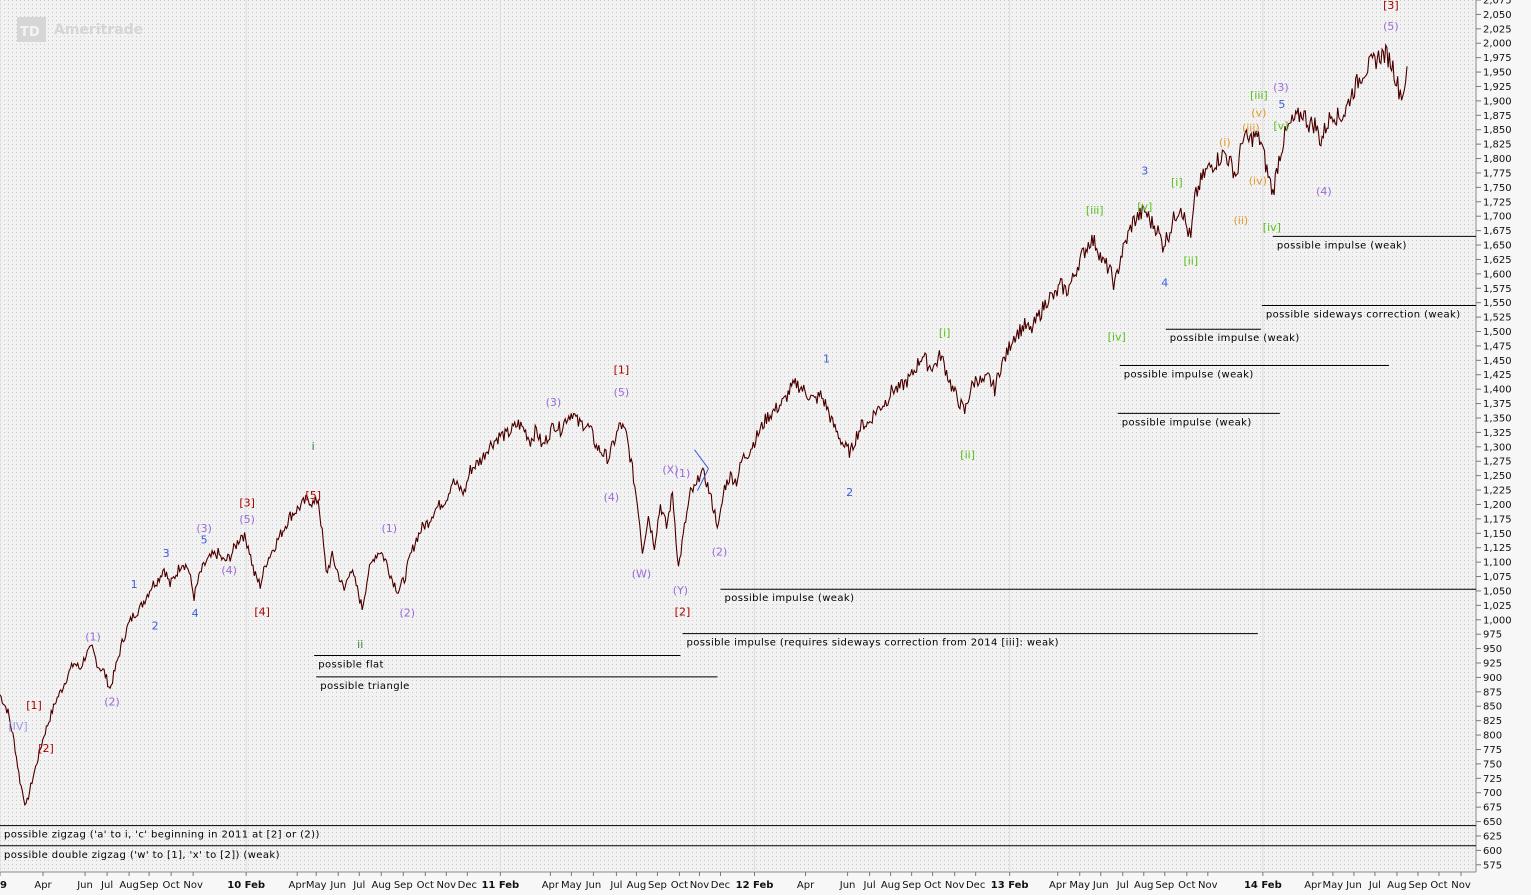  Describe the element at coordinates (1225, 142) in the screenshot. I see `wave-label: (i)` at that location.